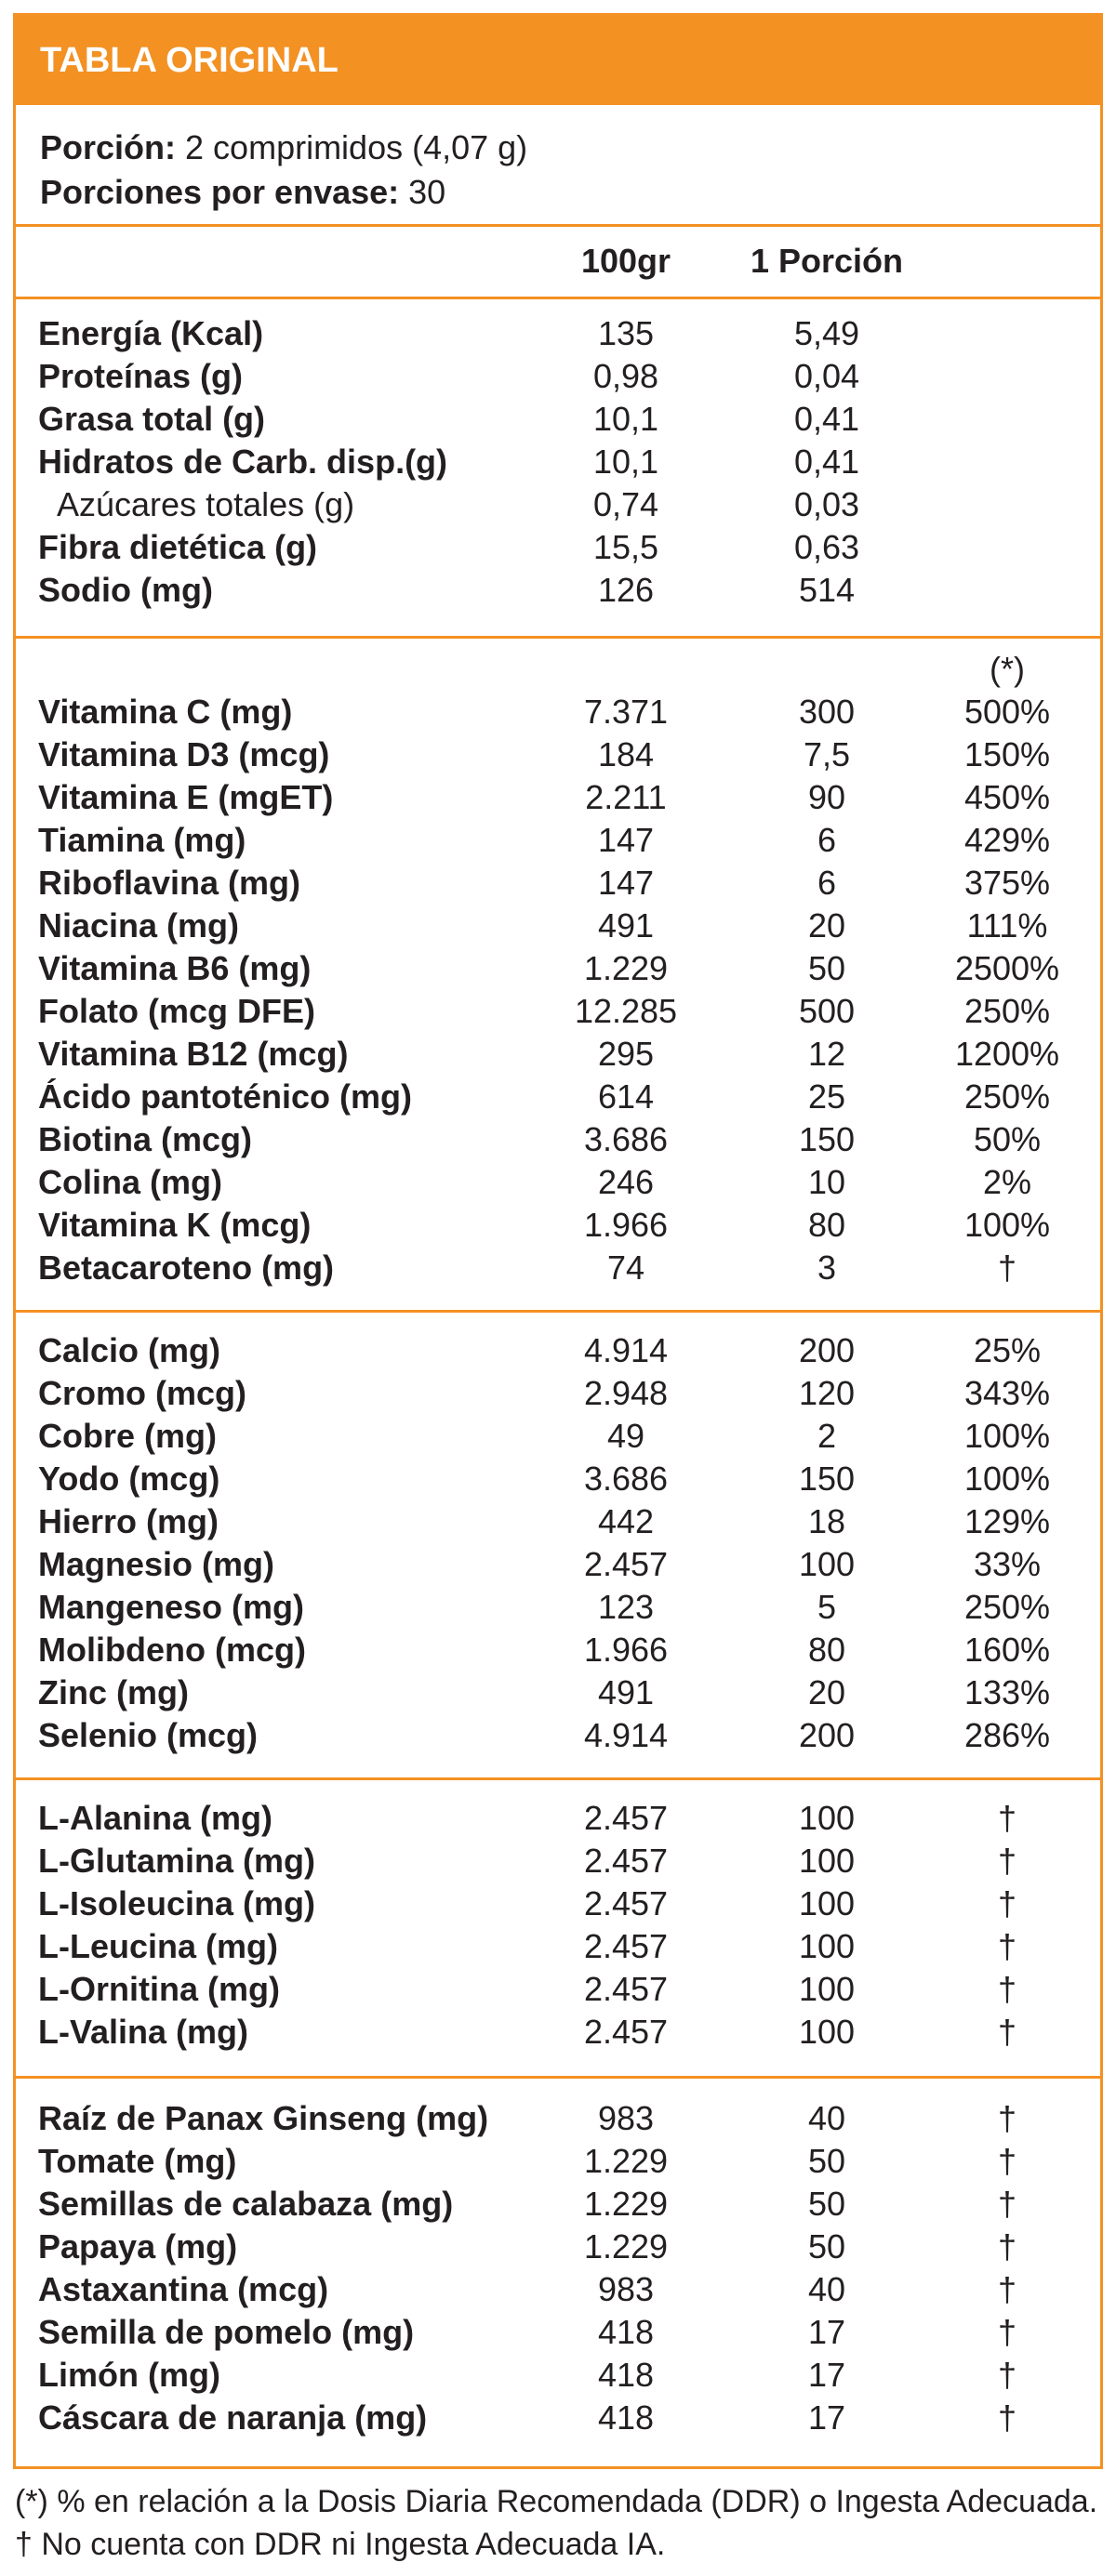 The width and height of the screenshot is (1116, 2576). What do you see at coordinates (625, 376) in the screenshot?
I see `value-100g: 0,98` at bounding box center [625, 376].